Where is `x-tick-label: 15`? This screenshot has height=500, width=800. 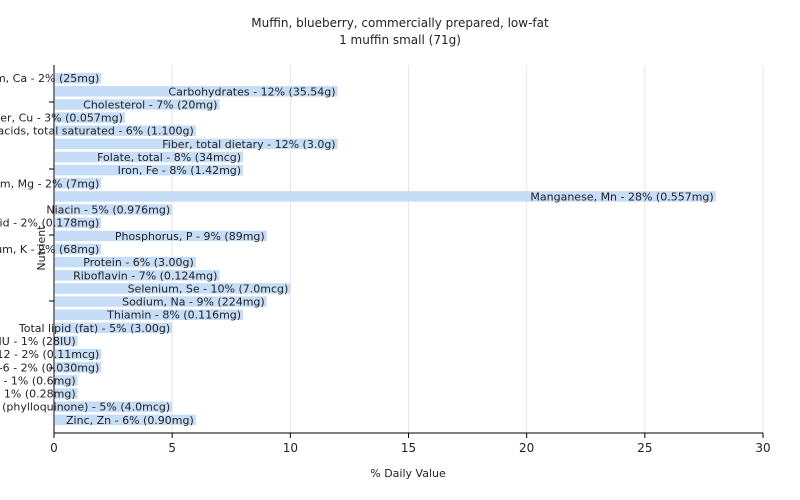 x-tick-label: 15 is located at coordinates (408, 448).